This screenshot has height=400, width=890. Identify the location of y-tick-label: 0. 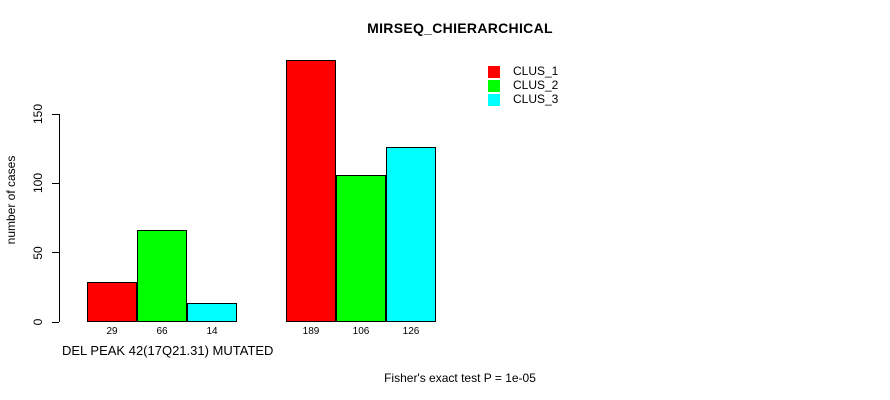
(38, 322).